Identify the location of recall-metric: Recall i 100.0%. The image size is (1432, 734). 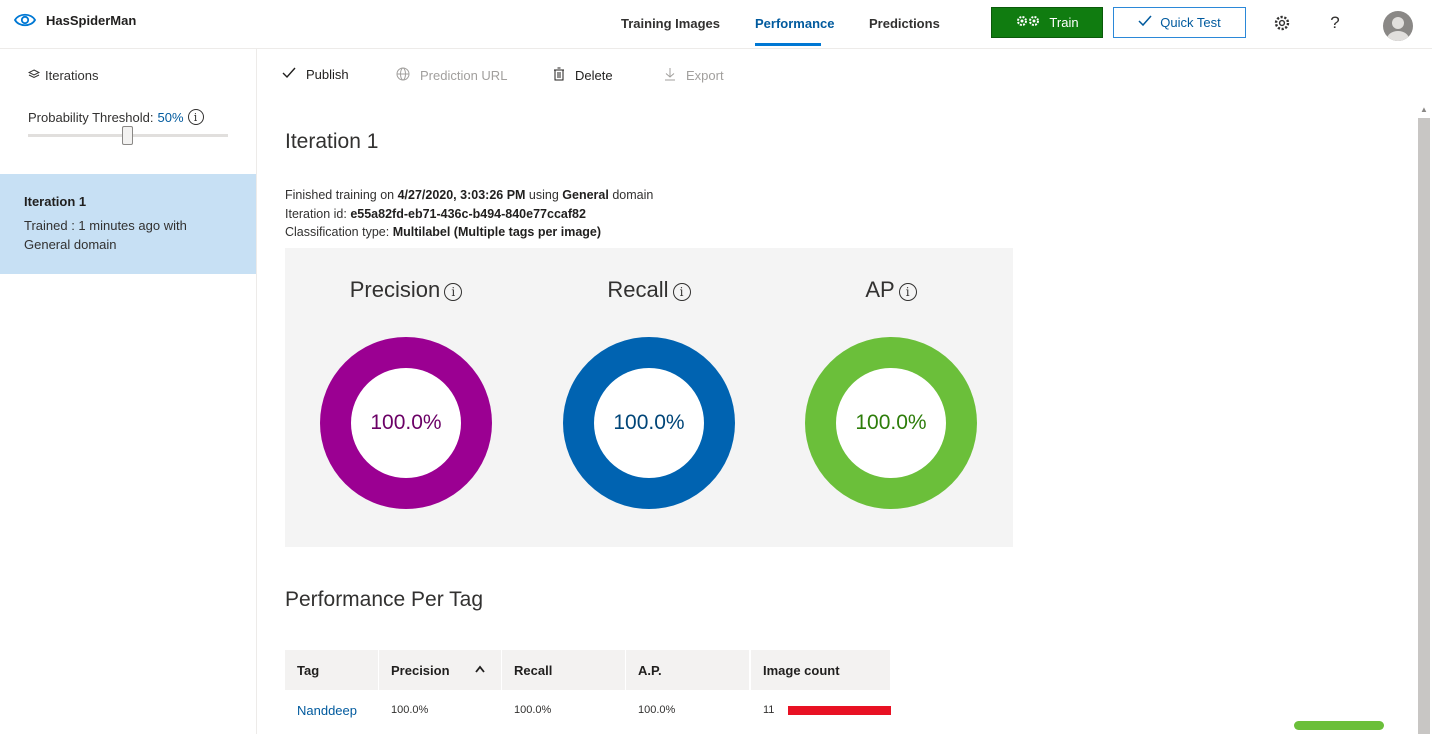
(649, 397).